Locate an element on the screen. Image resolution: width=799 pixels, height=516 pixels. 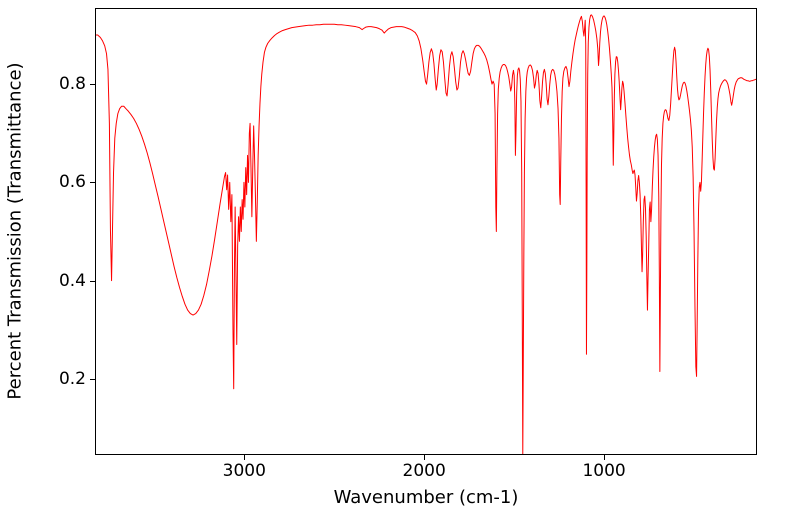
y-axis-label: Percent Transmission (Transmittance) is located at coordinates (15, 231).